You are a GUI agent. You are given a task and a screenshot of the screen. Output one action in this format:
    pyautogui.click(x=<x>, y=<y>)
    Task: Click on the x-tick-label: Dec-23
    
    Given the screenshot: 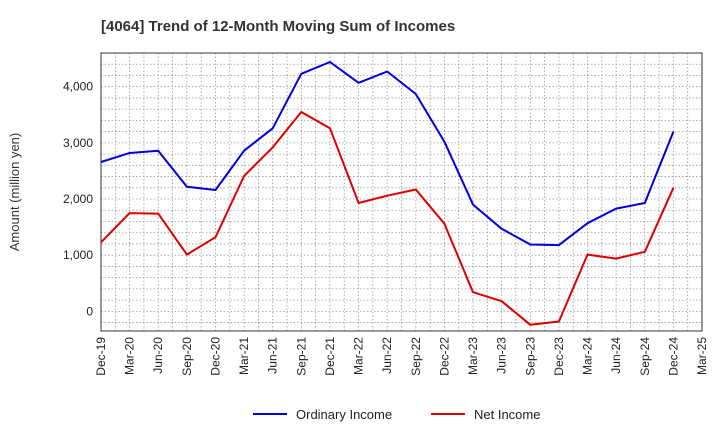 What is the action you would take?
    pyautogui.click(x=559, y=356)
    